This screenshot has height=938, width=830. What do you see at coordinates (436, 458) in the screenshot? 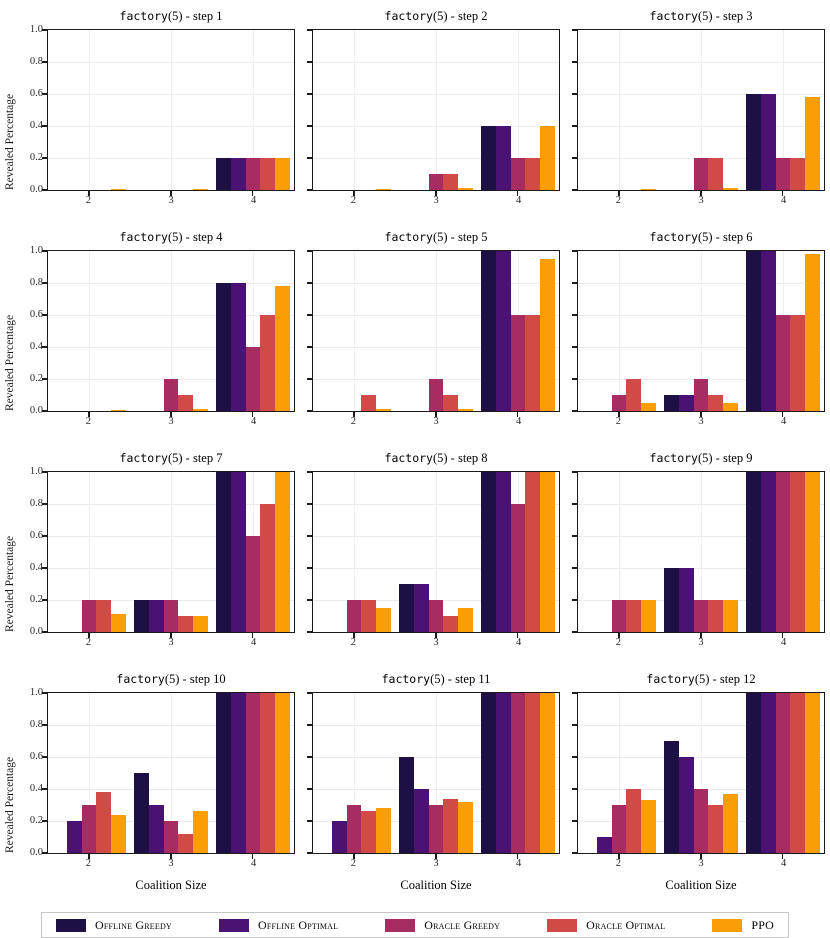
I see `plot-title: factory(5) - step 8` at bounding box center [436, 458].